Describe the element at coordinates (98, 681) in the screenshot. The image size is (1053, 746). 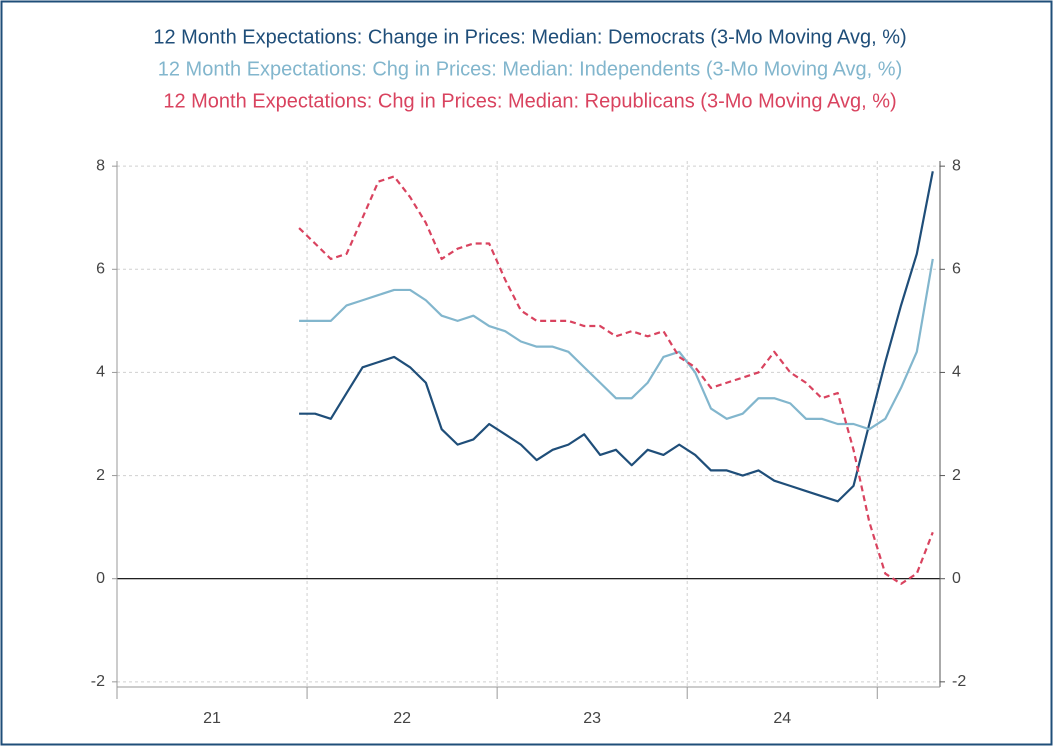
I see `y-tick-label: -2` at that location.